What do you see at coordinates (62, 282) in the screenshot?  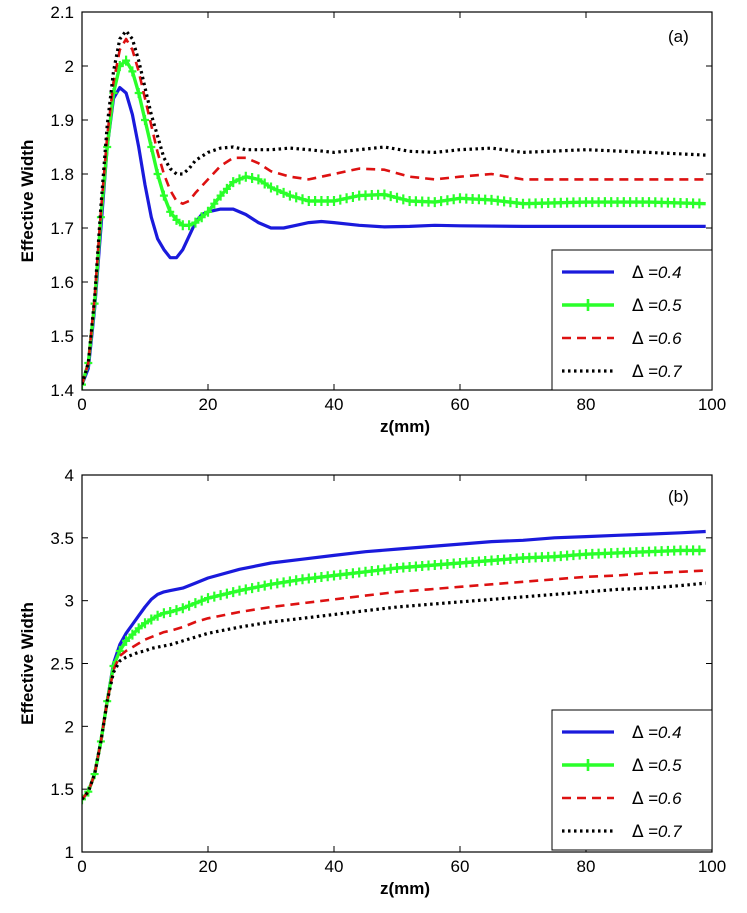 I see `y-tick-label: 1.6` at bounding box center [62, 282].